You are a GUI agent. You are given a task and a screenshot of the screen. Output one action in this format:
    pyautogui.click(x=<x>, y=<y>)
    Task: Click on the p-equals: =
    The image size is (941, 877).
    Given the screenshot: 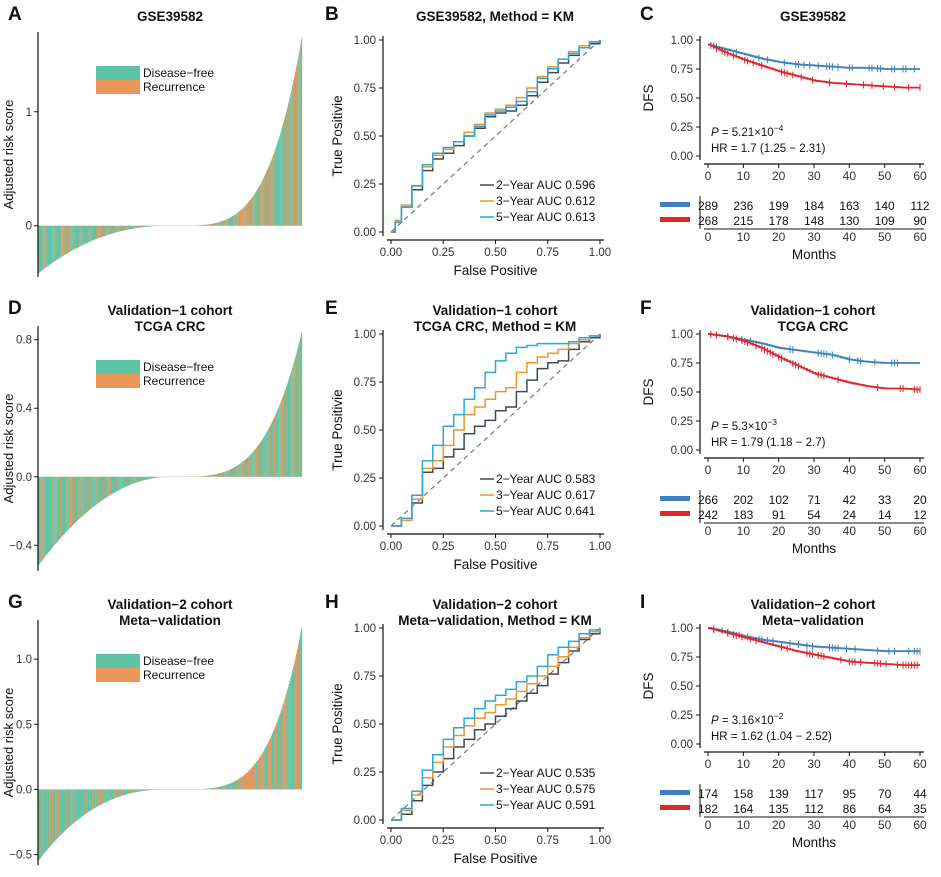 What is the action you would take?
    pyautogui.click(x=725, y=721)
    